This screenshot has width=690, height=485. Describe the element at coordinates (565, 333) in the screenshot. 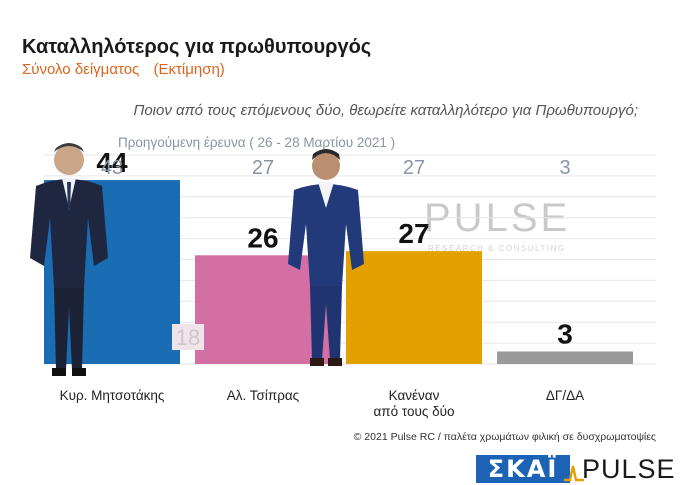

I see `bar-value-label: 3` at that location.